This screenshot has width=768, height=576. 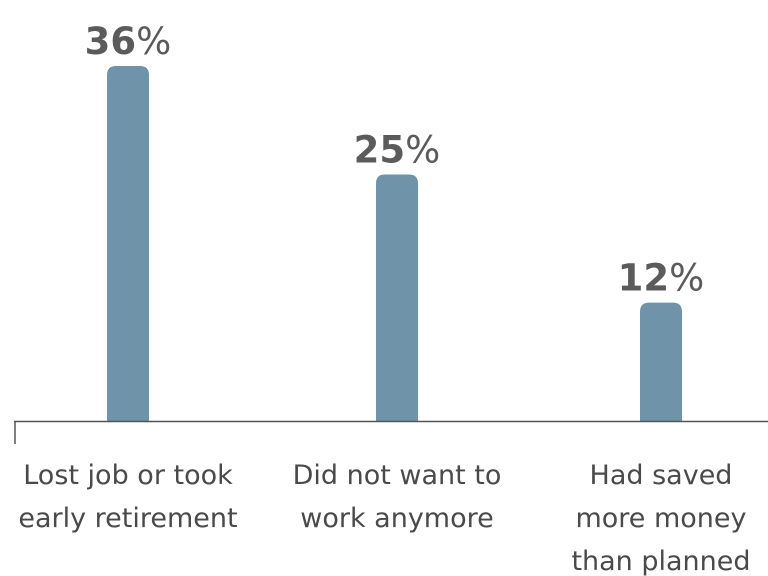 I want to click on value-label-1: 25%, so click(x=397, y=149).